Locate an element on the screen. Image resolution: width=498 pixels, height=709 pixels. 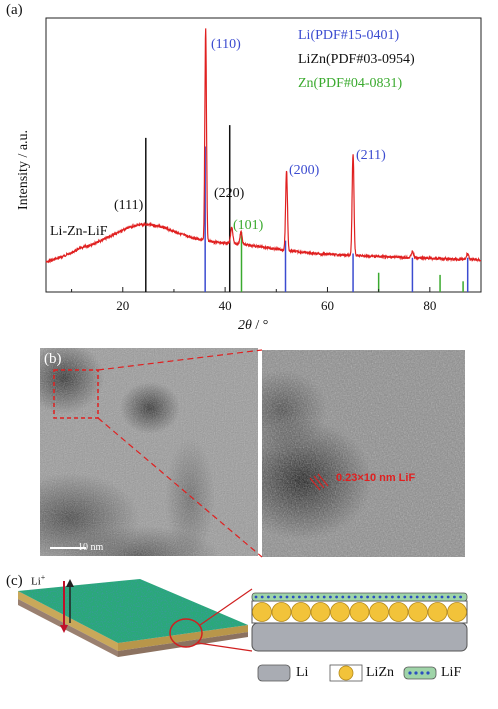
legend-zn: Zn(PDF#04-0831) is located at coordinates (350, 84).